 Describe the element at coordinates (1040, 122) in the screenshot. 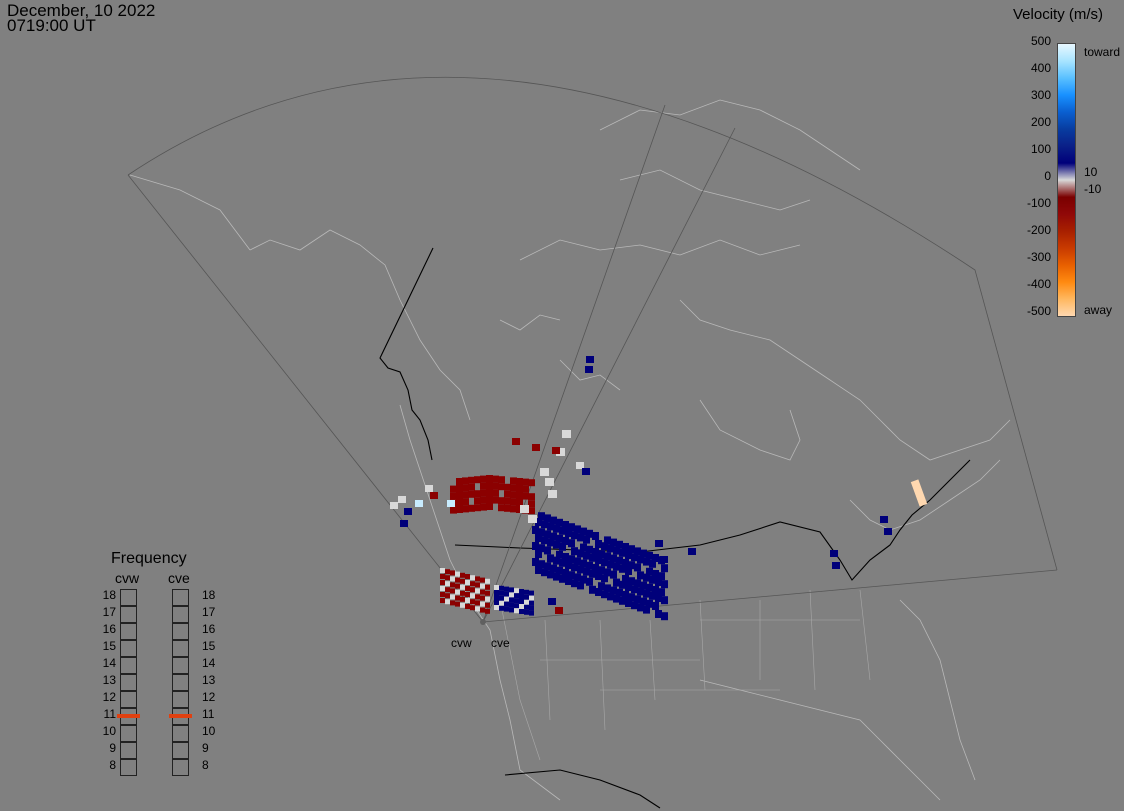

I see `colorbar-tick-label: 200` at that location.